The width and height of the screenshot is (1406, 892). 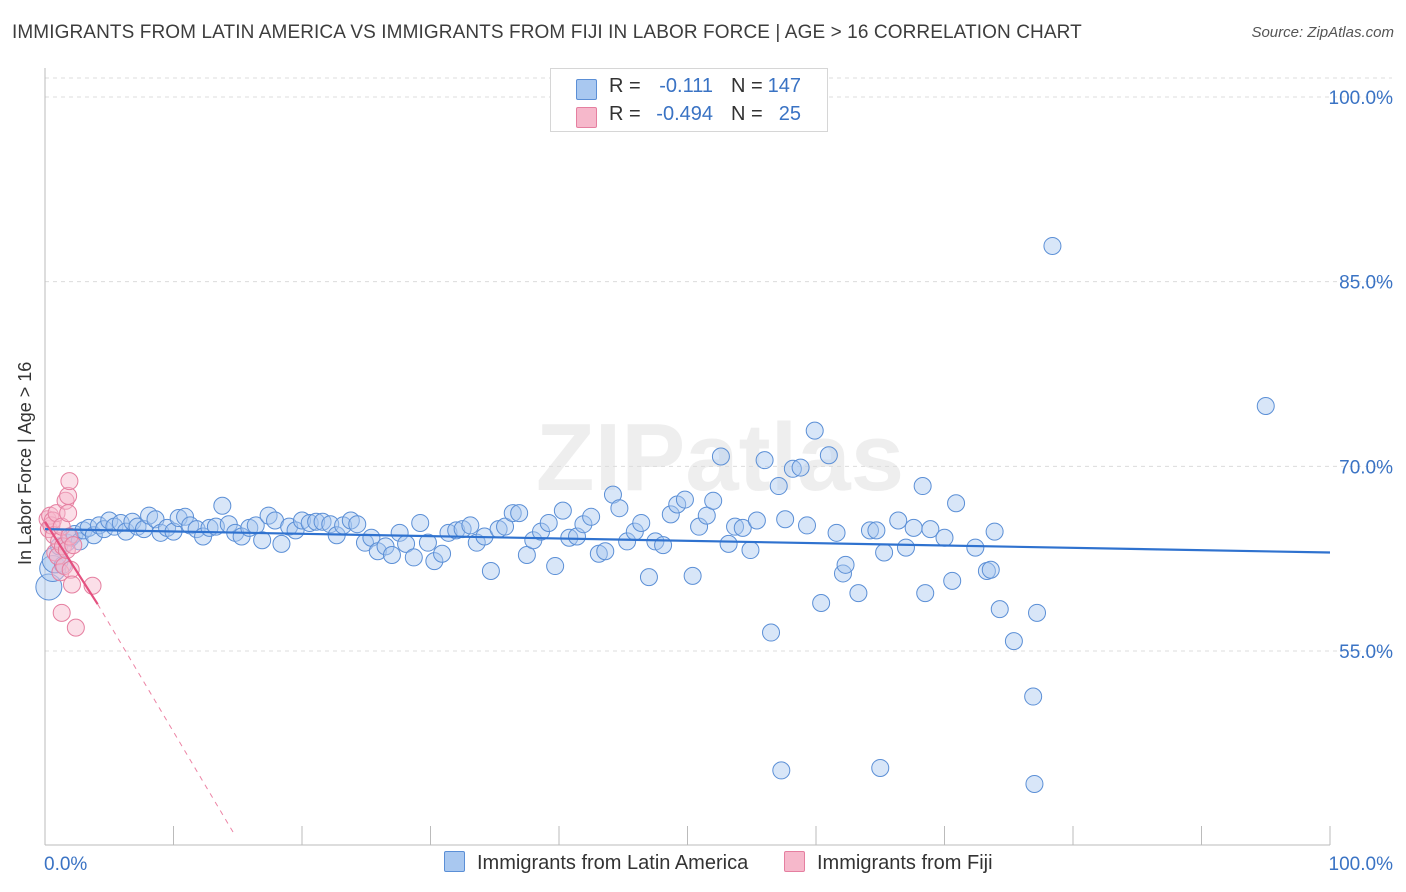 I want to click on y-tick-label: 70.0%, so click(x=1366, y=467).